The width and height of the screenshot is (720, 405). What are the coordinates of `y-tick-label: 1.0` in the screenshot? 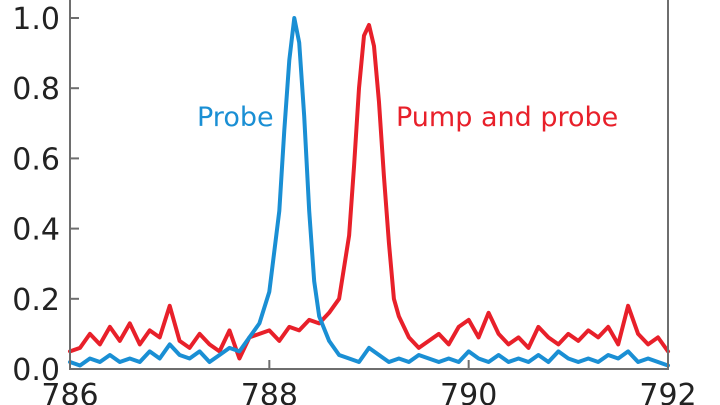 It's located at (36, 19).